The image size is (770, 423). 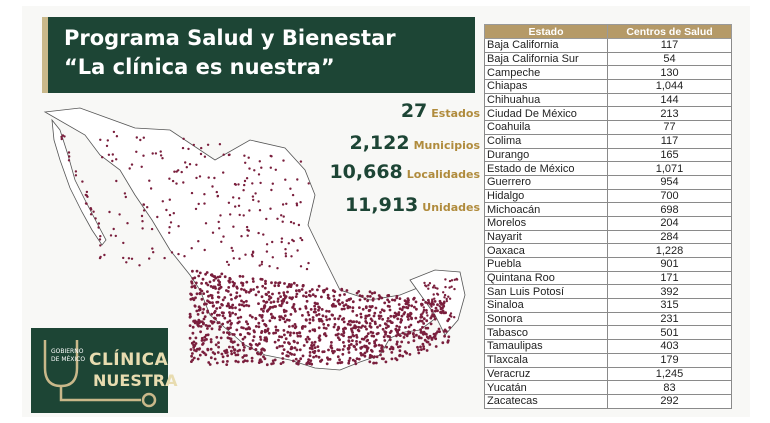 What do you see at coordinates (669, 264) in the screenshot?
I see `cell-centros: 901` at bounding box center [669, 264].